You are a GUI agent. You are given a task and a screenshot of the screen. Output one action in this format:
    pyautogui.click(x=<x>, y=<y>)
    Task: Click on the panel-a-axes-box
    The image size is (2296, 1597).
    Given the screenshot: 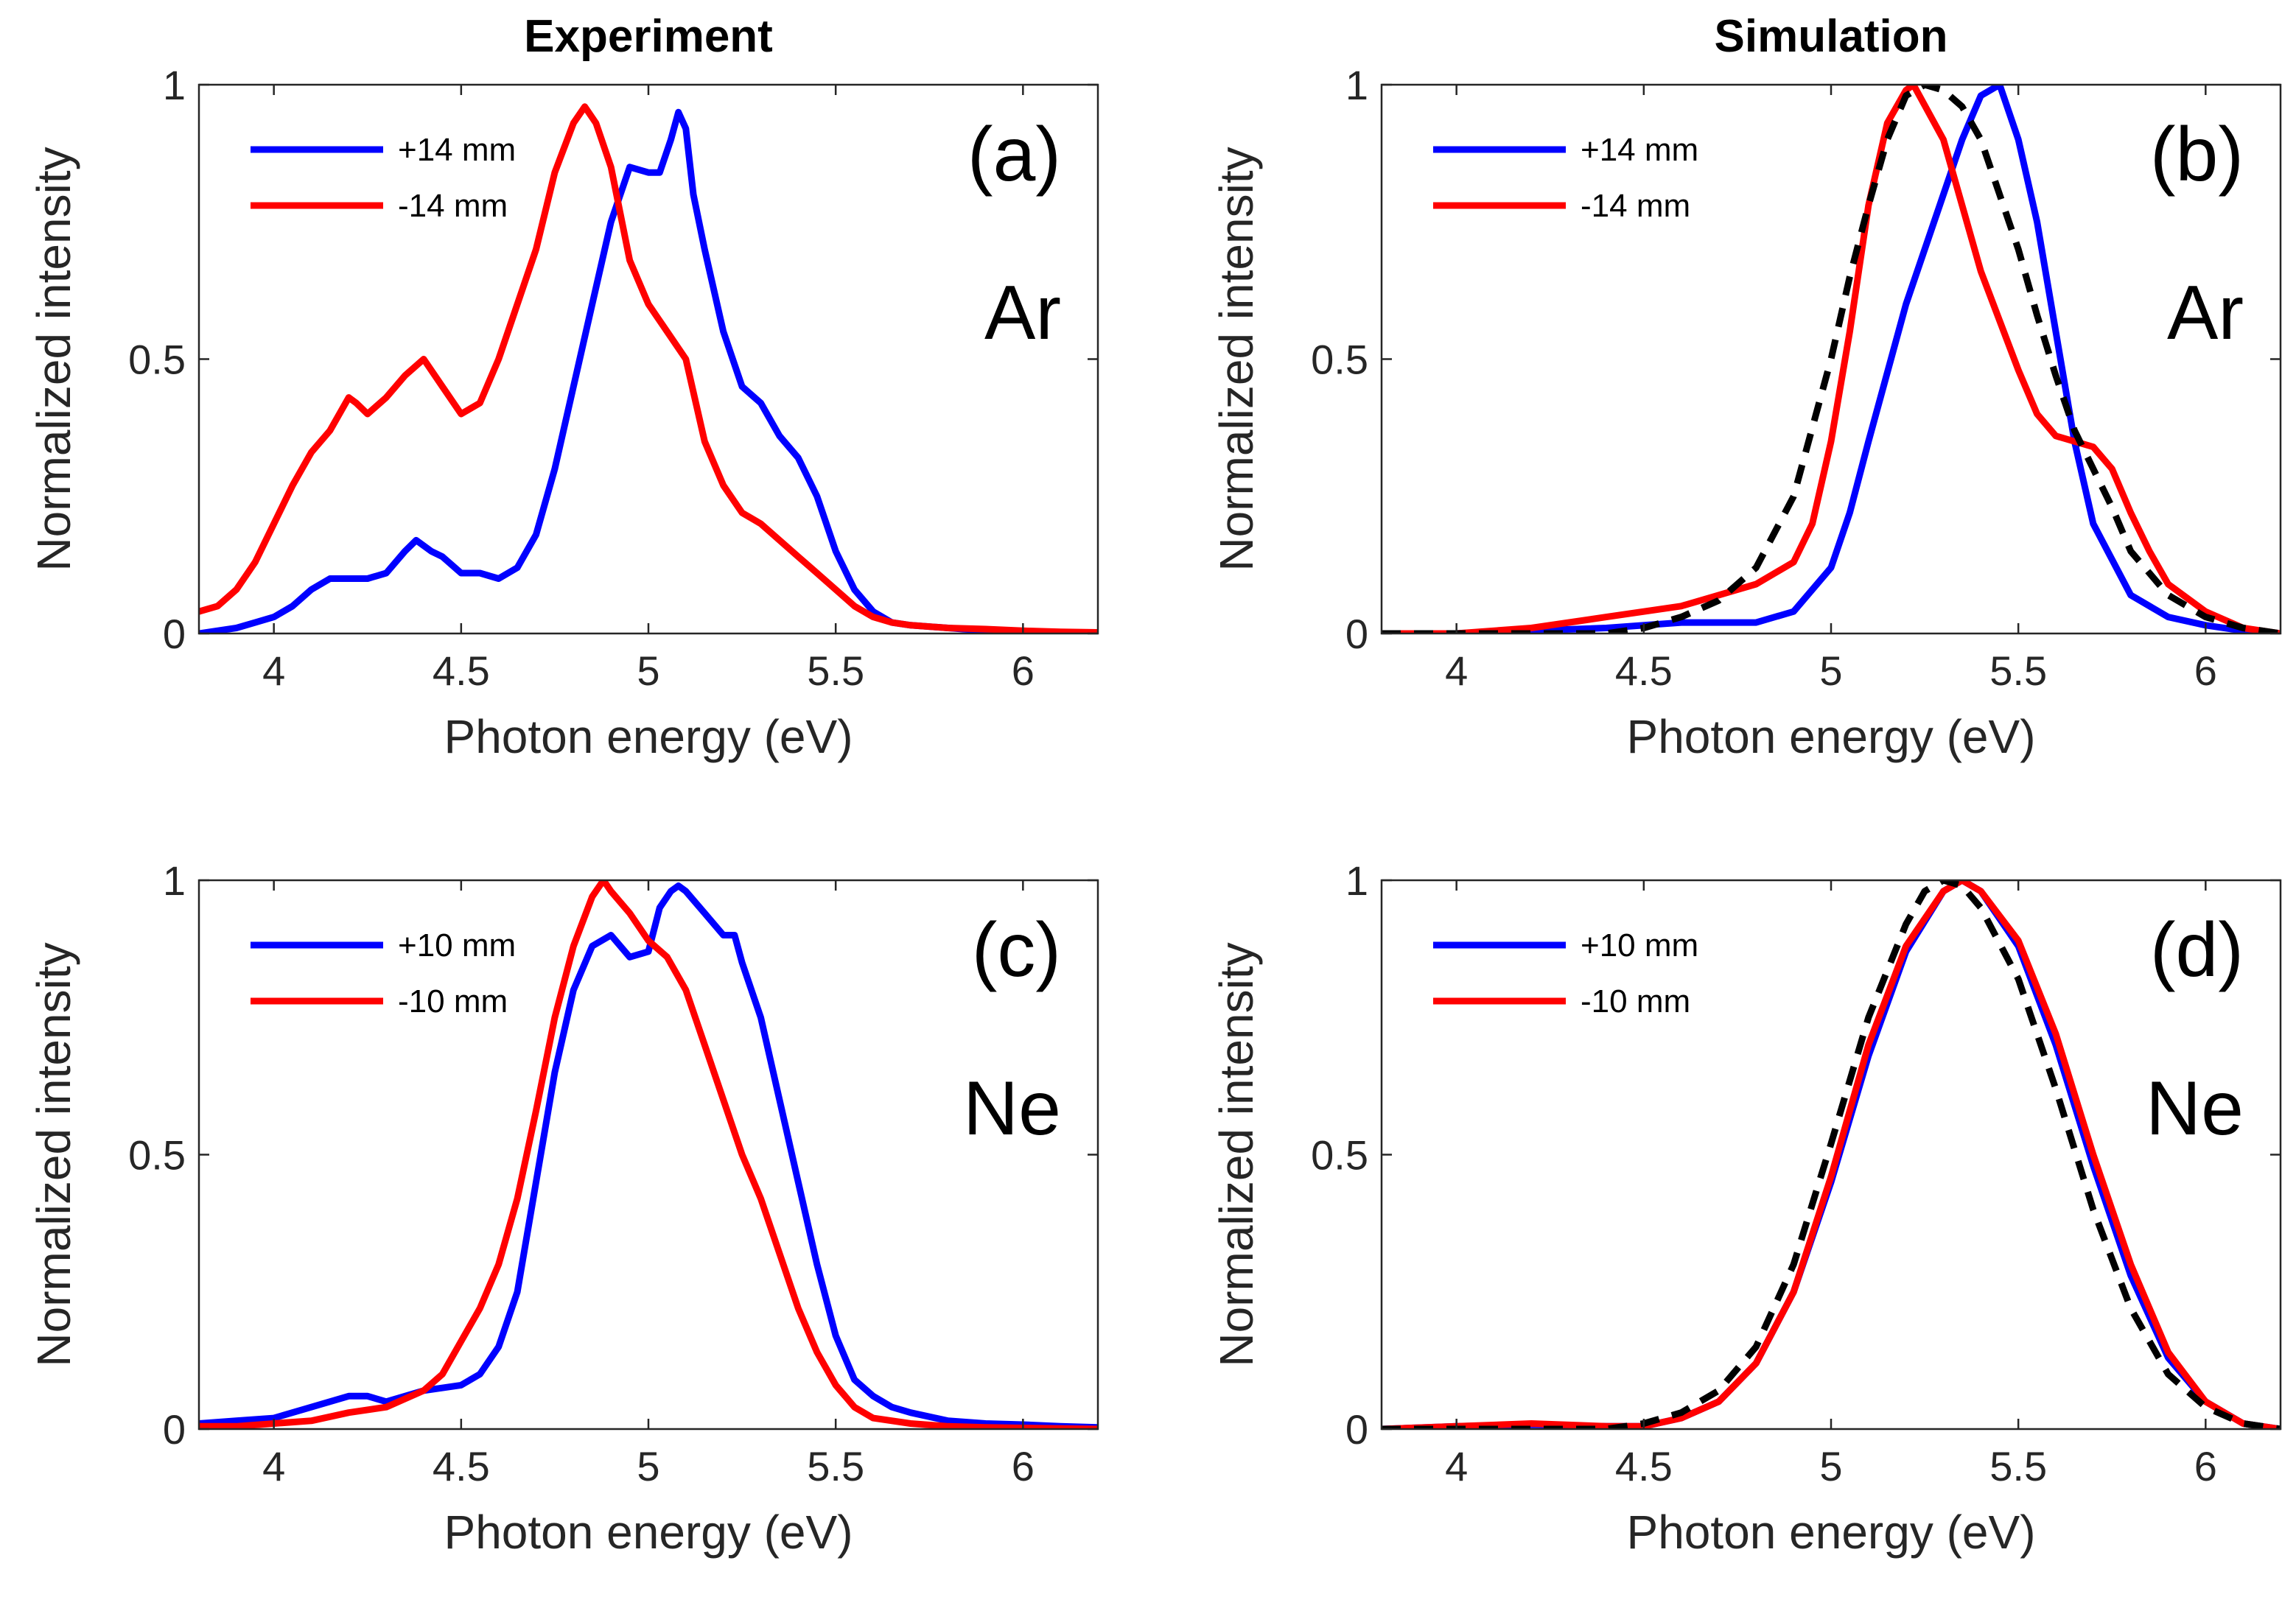 What is the action you would take?
    pyautogui.click(x=648, y=359)
    